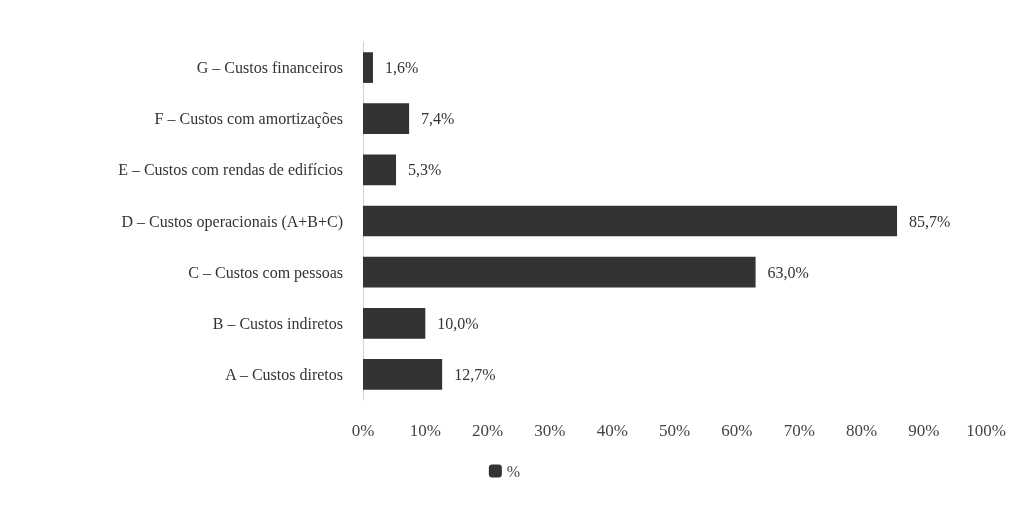 The width and height of the screenshot is (1009, 512). What do you see at coordinates (277, 323) in the screenshot?
I see `y-tick-label: B – Custos indiretos` at bounding box center [277, 323].